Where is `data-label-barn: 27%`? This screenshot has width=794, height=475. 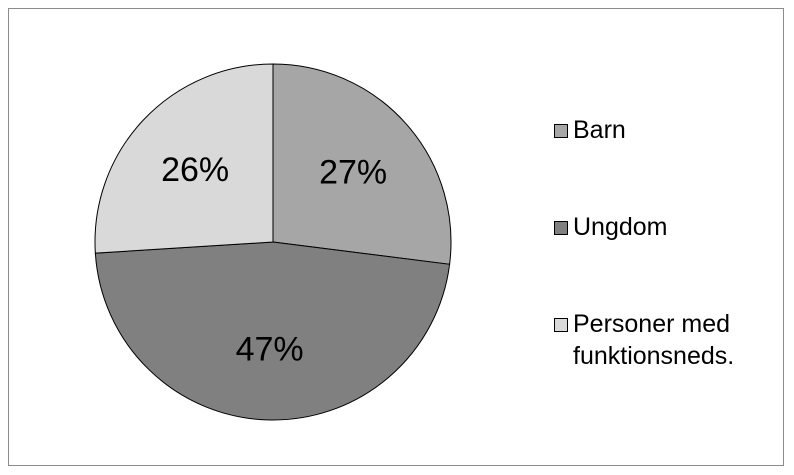 data-label-barn: 27% is located at coordinates (353, 172).